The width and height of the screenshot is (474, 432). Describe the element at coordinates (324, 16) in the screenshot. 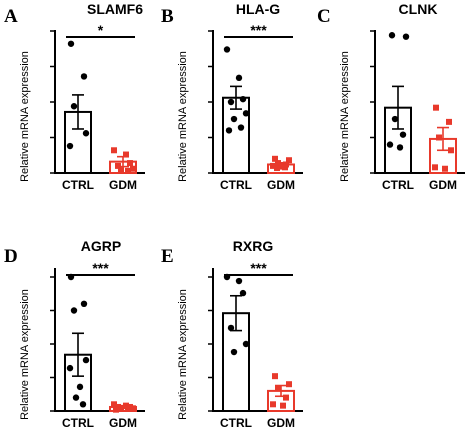

I see `panel-letter: C` at that location.